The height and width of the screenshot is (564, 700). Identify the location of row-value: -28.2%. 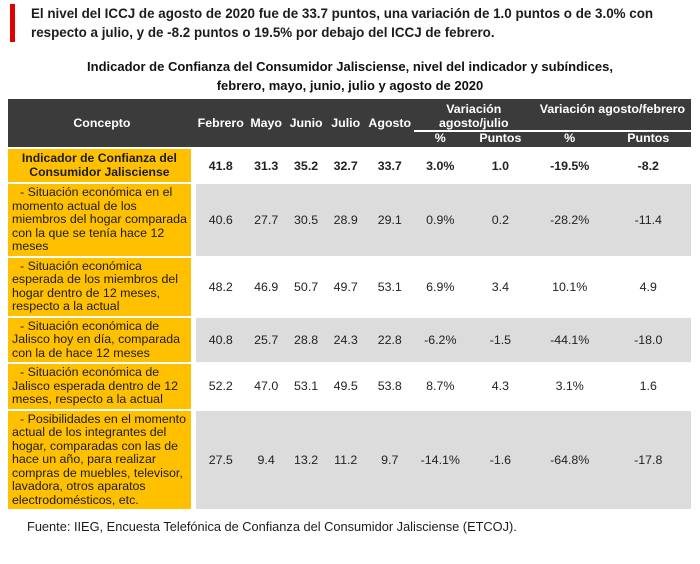
(569, 221).